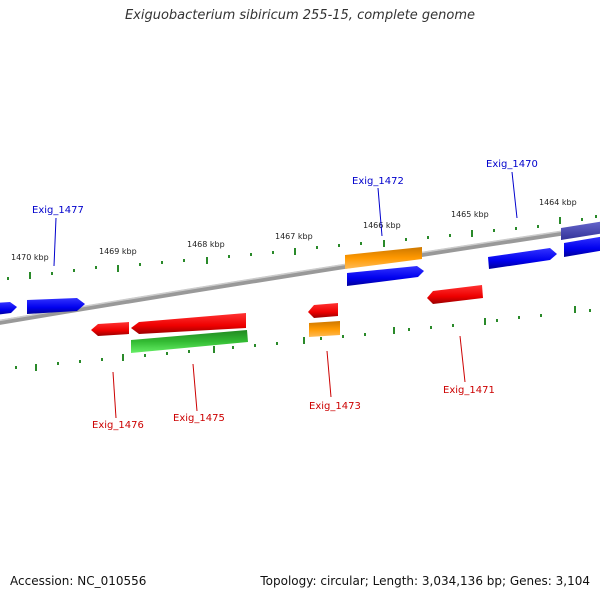 This screenshot has width=600, height=600. I want to click on gene-arrow-exig-1475-red, so click(188, 323).